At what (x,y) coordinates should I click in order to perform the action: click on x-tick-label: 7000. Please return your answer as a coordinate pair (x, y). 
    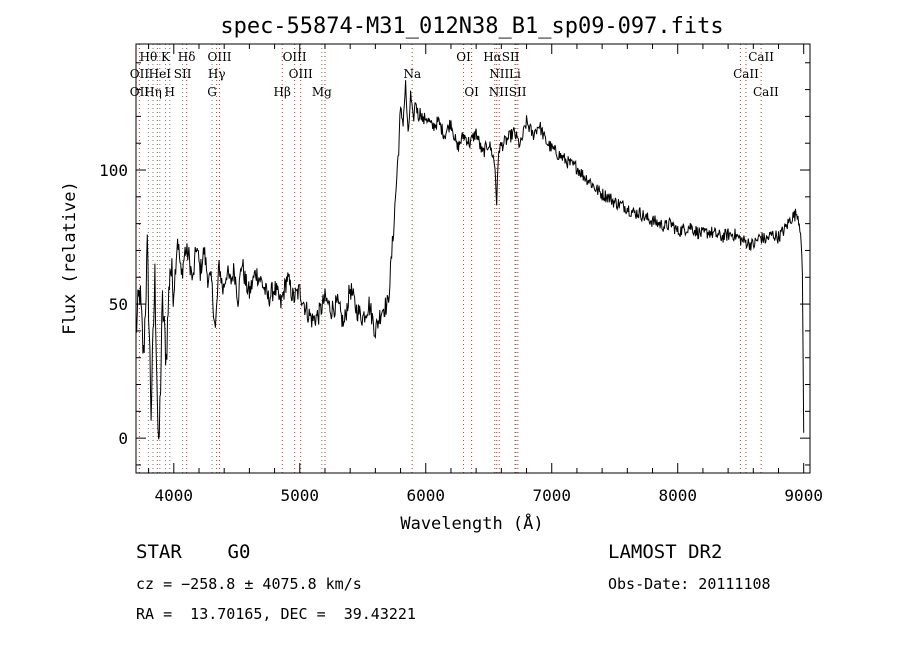
    Looking at the image, I should click on (551, 495).